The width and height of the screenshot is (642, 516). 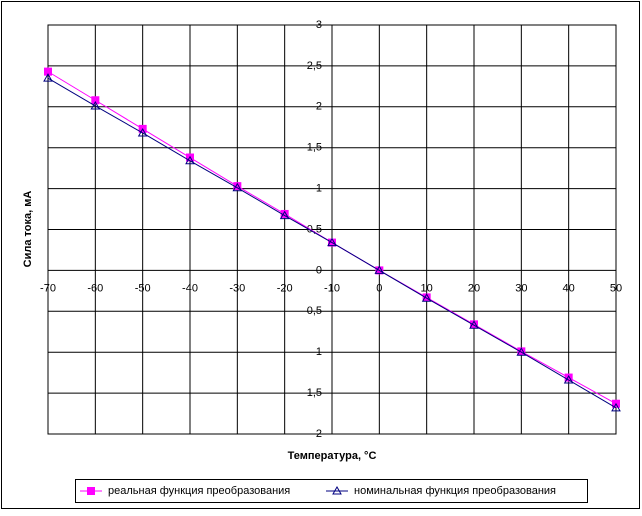 What do you see at coordinates (332, 456) in the screenshot?
I see `x-axis-title: Температура, °С` at bounding box center [332, 456].